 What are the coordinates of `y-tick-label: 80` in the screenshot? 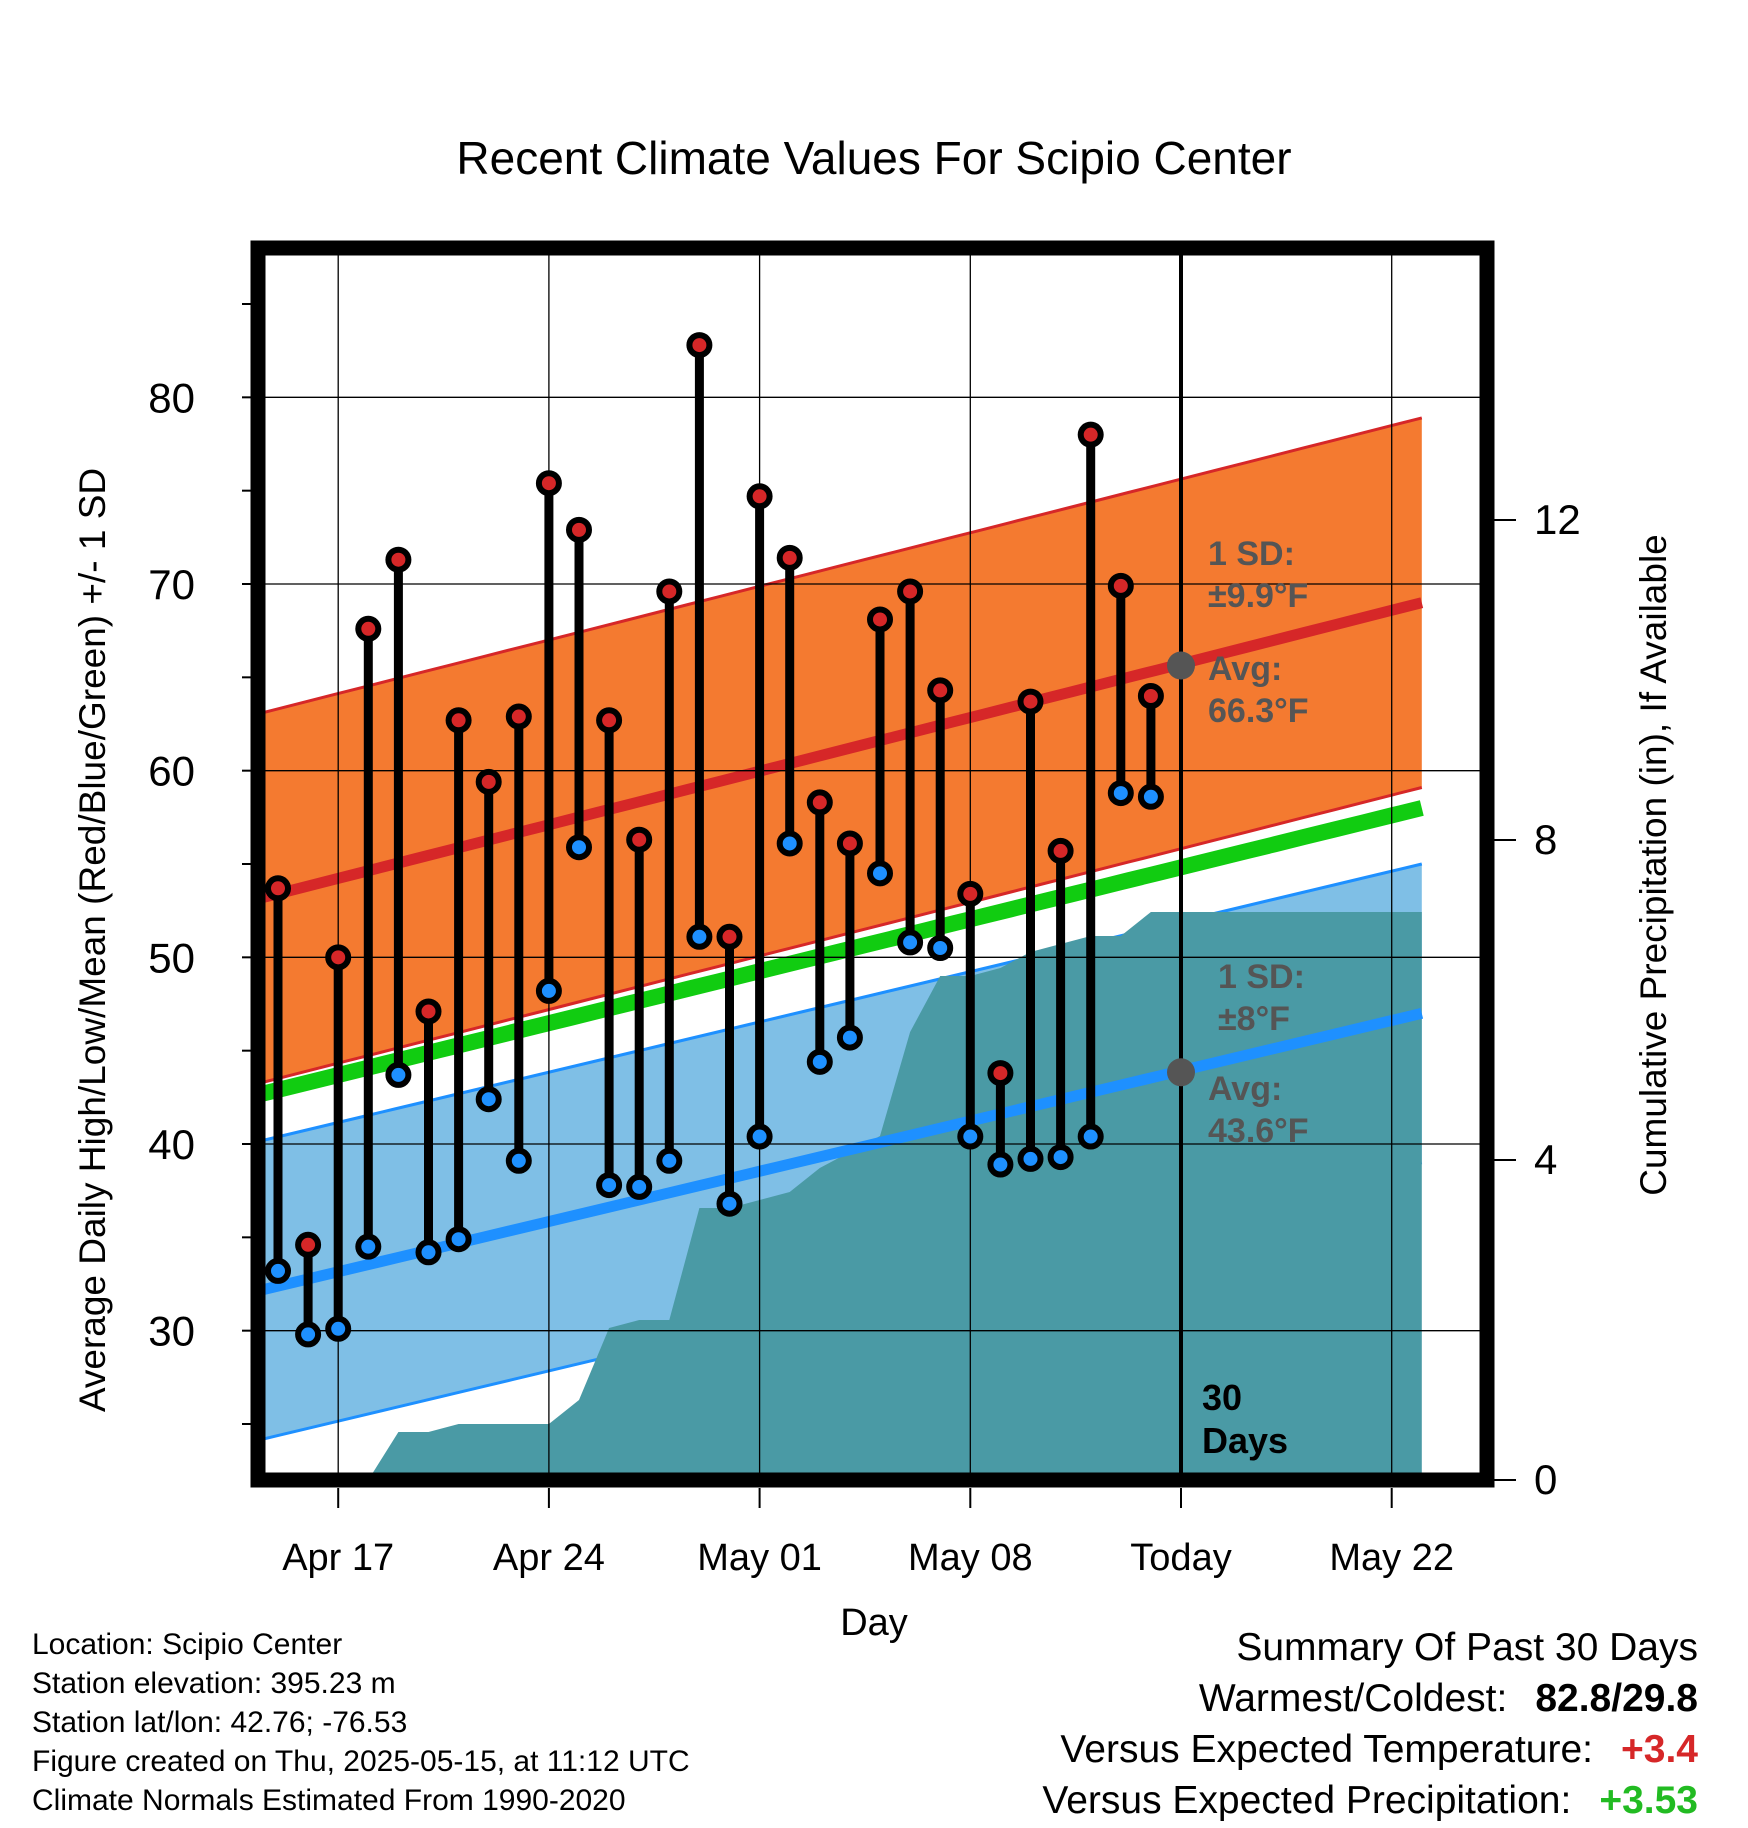 It's located at (171, 397).